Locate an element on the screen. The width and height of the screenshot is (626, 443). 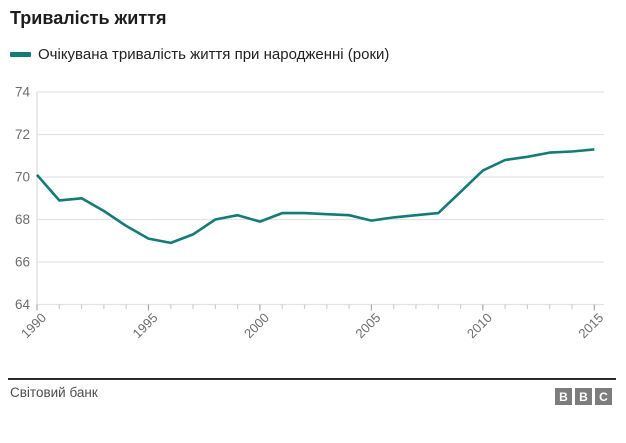
bbc-logo: B B C is located at coordinates (583, 396).